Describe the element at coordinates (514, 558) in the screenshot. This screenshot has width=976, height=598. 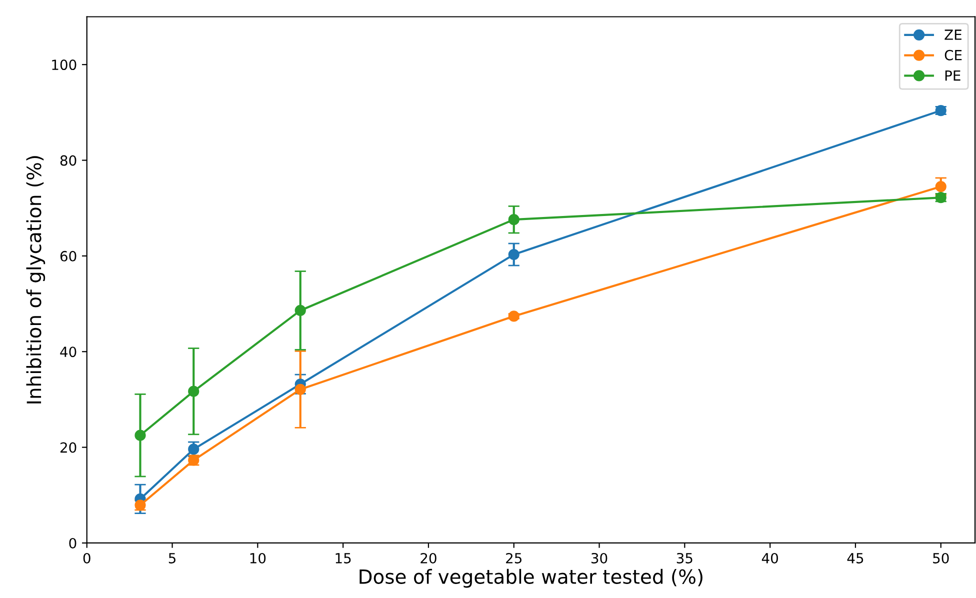
I see `x-tick-label: 25` at that location.